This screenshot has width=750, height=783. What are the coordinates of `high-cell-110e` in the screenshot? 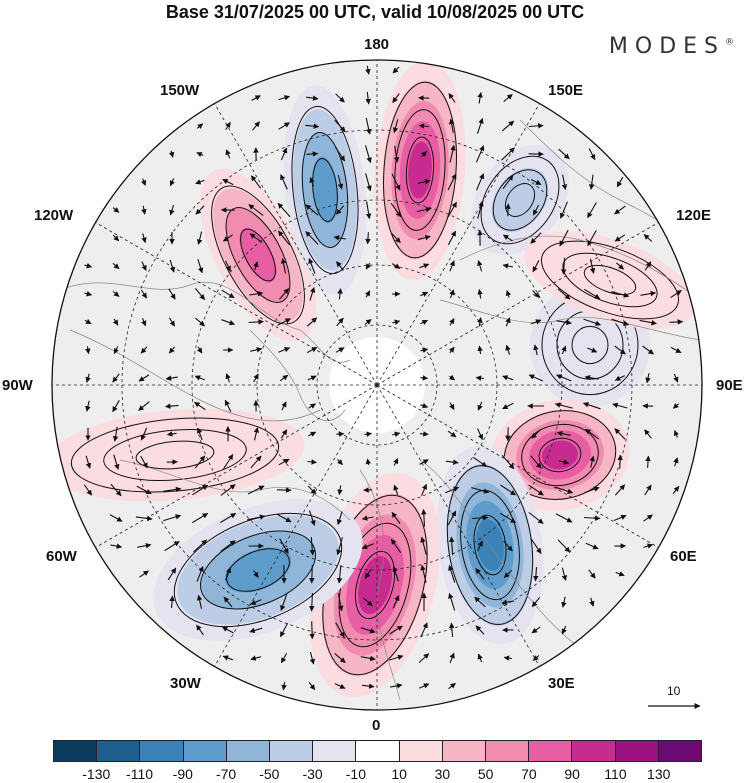 It's located at (610, 280).